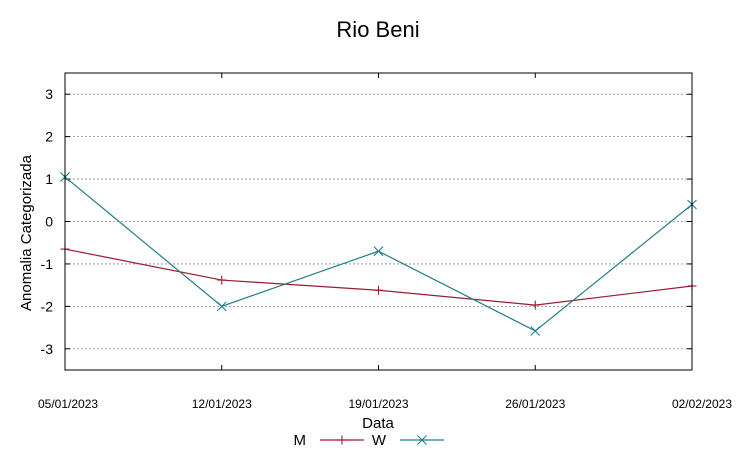 The image size is (753, 459). Describe the element at coordinates (47, 306) in the screenshot. I see `y-tick-label: -2` at that location.